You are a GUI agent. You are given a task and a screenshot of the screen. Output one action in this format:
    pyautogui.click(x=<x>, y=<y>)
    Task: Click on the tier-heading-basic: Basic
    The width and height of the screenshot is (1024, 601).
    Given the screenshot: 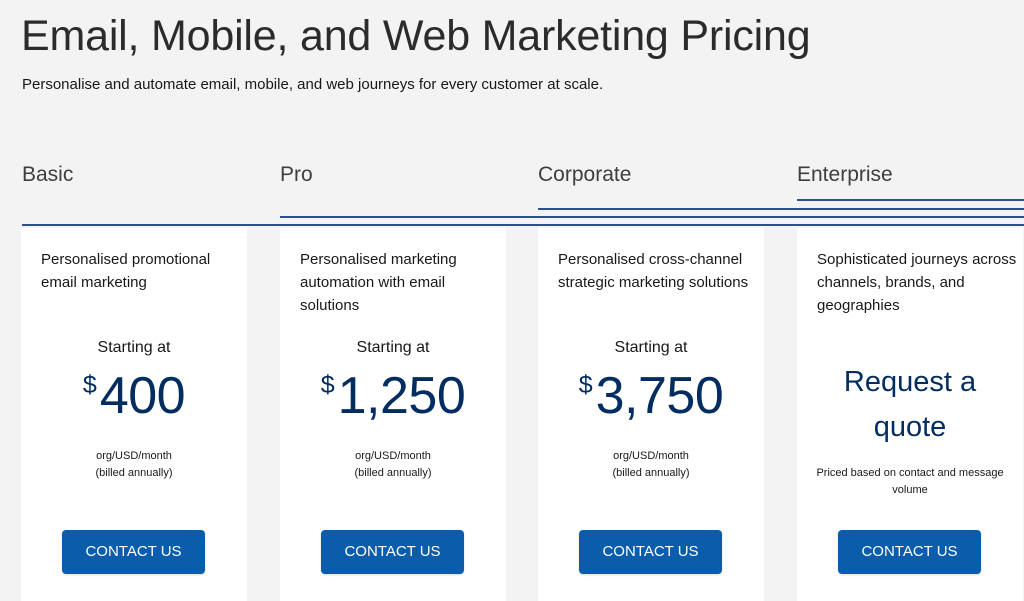 What is the action you would take?
    pyautogui.click(x=48, y=174)
    